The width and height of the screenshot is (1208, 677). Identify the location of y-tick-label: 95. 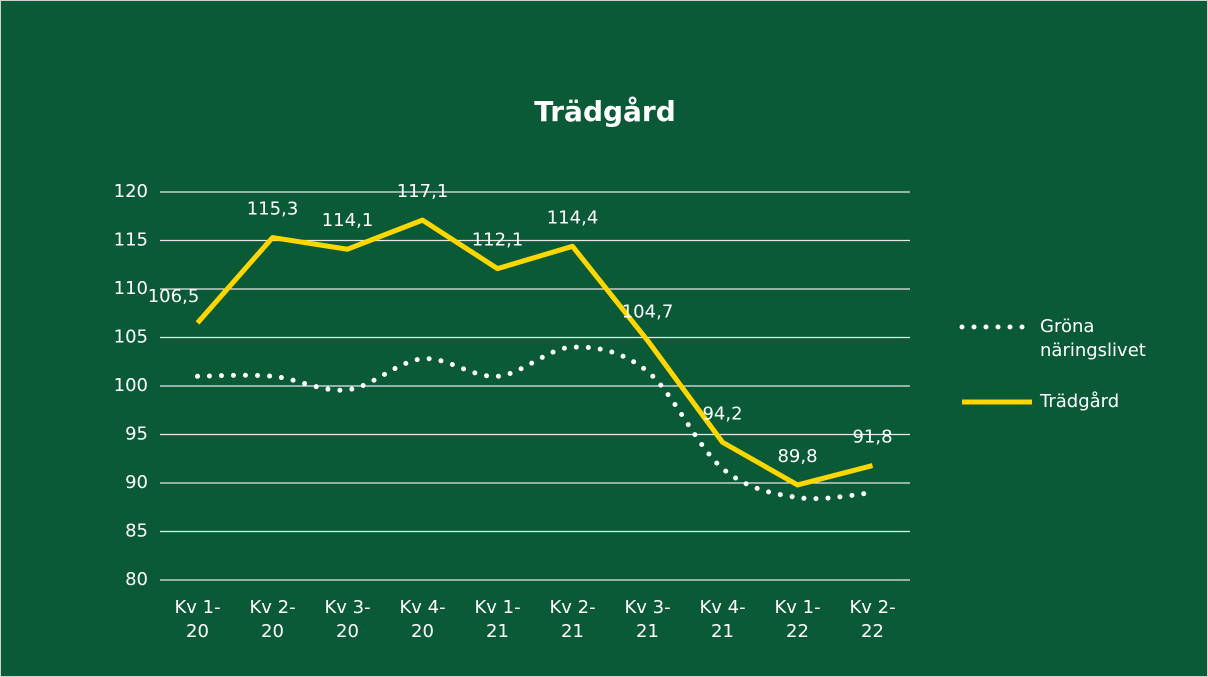
(136, 434).